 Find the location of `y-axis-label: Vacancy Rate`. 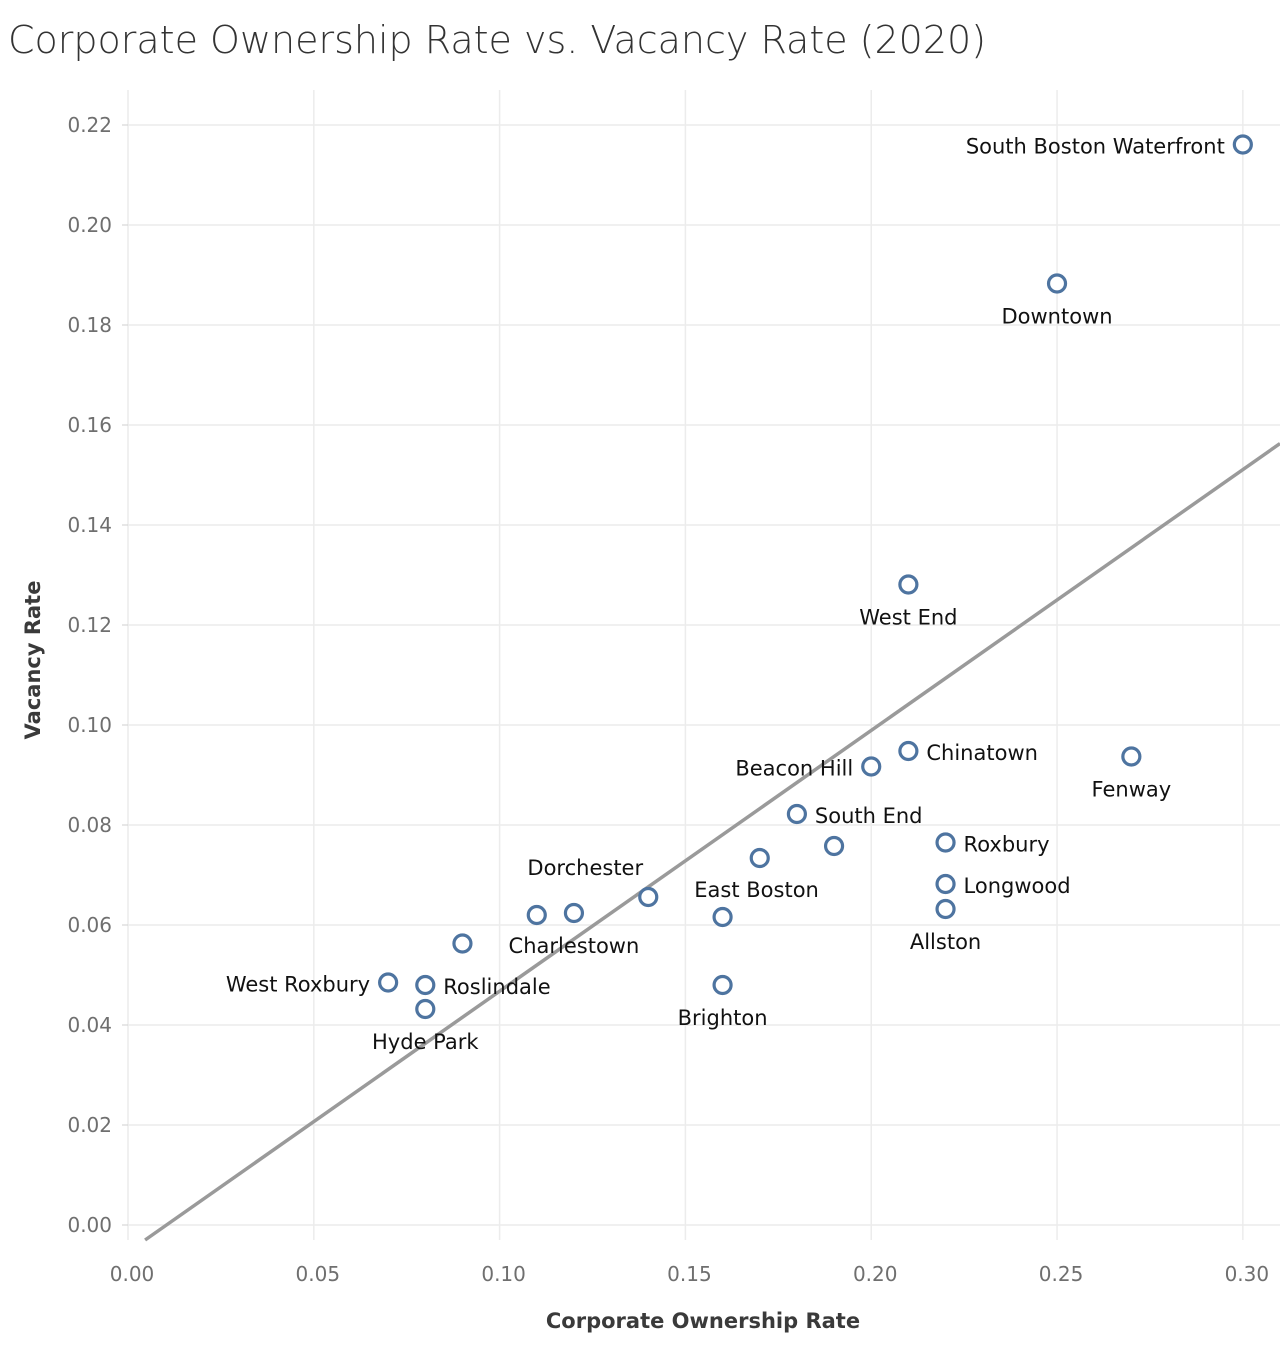

y-axis-label: Vacancy Rate is located at coordinates (33, 660).